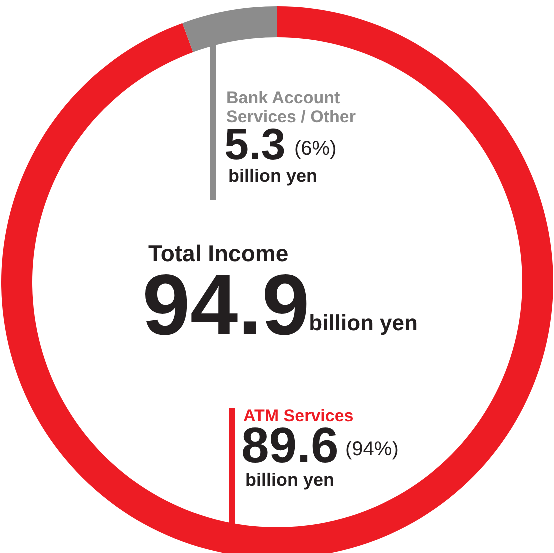  What do you see at coordinates (372, 449) in the screenshot?
I see `text: (94%)` at bounding box center [372, 449].